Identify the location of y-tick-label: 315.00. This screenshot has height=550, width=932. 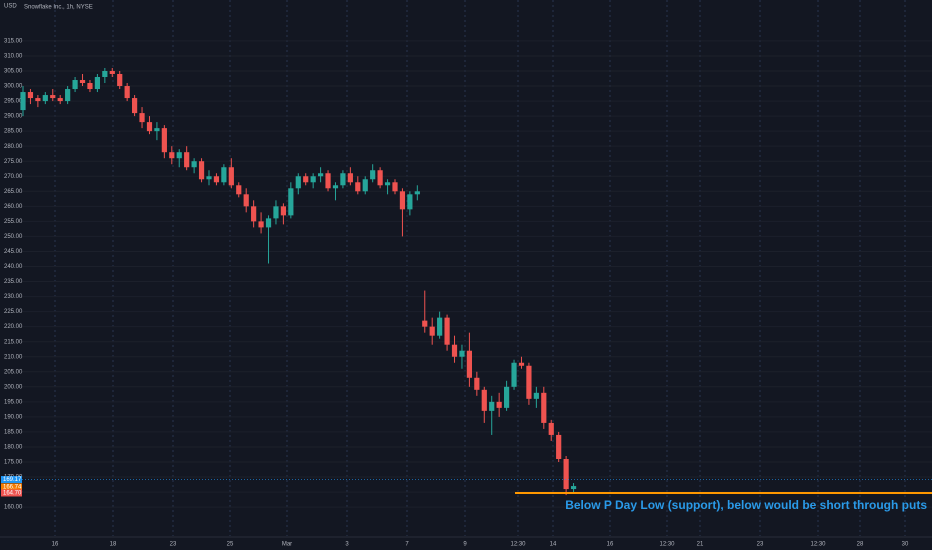
(13, 41).